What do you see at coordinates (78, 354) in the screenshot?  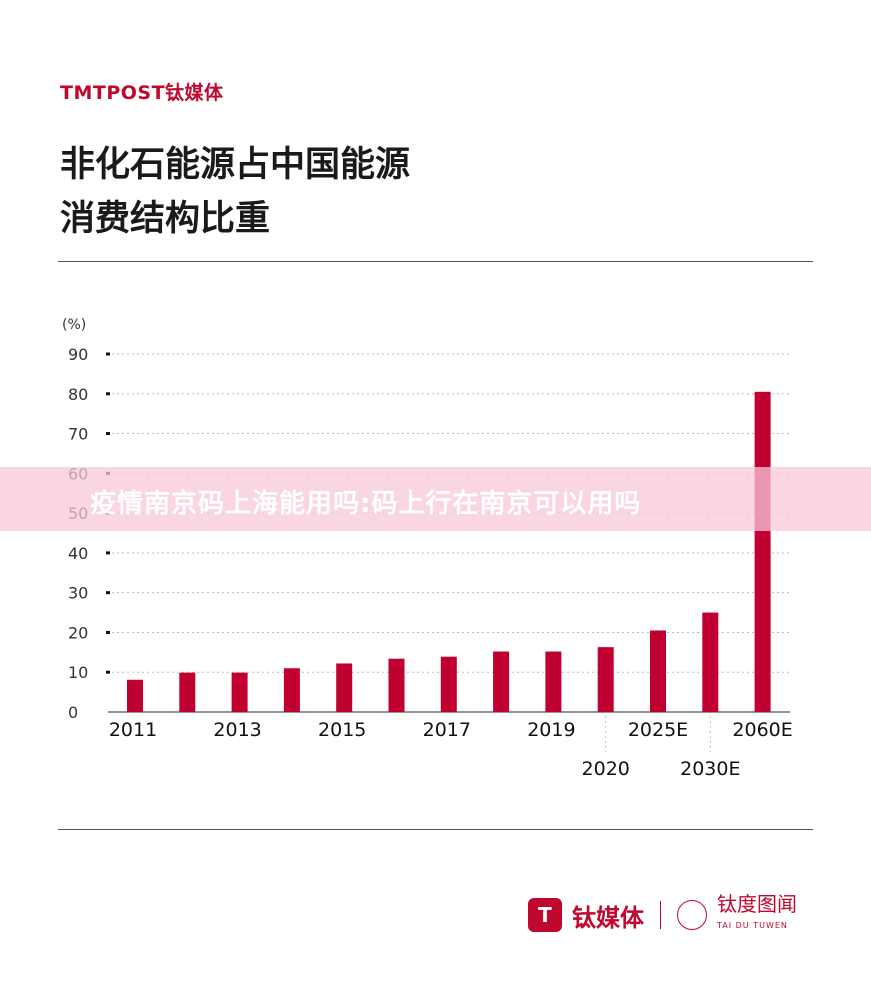 I see `y-tick-label: 90` at bounding box center [78, 354].